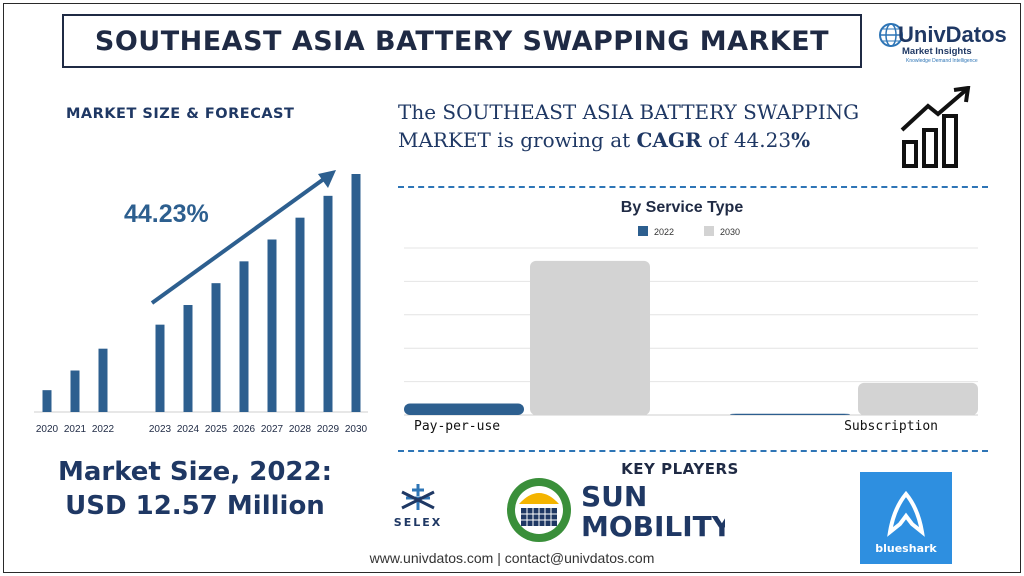  What do you see at coordinates (195, 506) in the screenshot?
I see `market-size-line2: USD 12.57 Million` at bounding box center [195, 506].